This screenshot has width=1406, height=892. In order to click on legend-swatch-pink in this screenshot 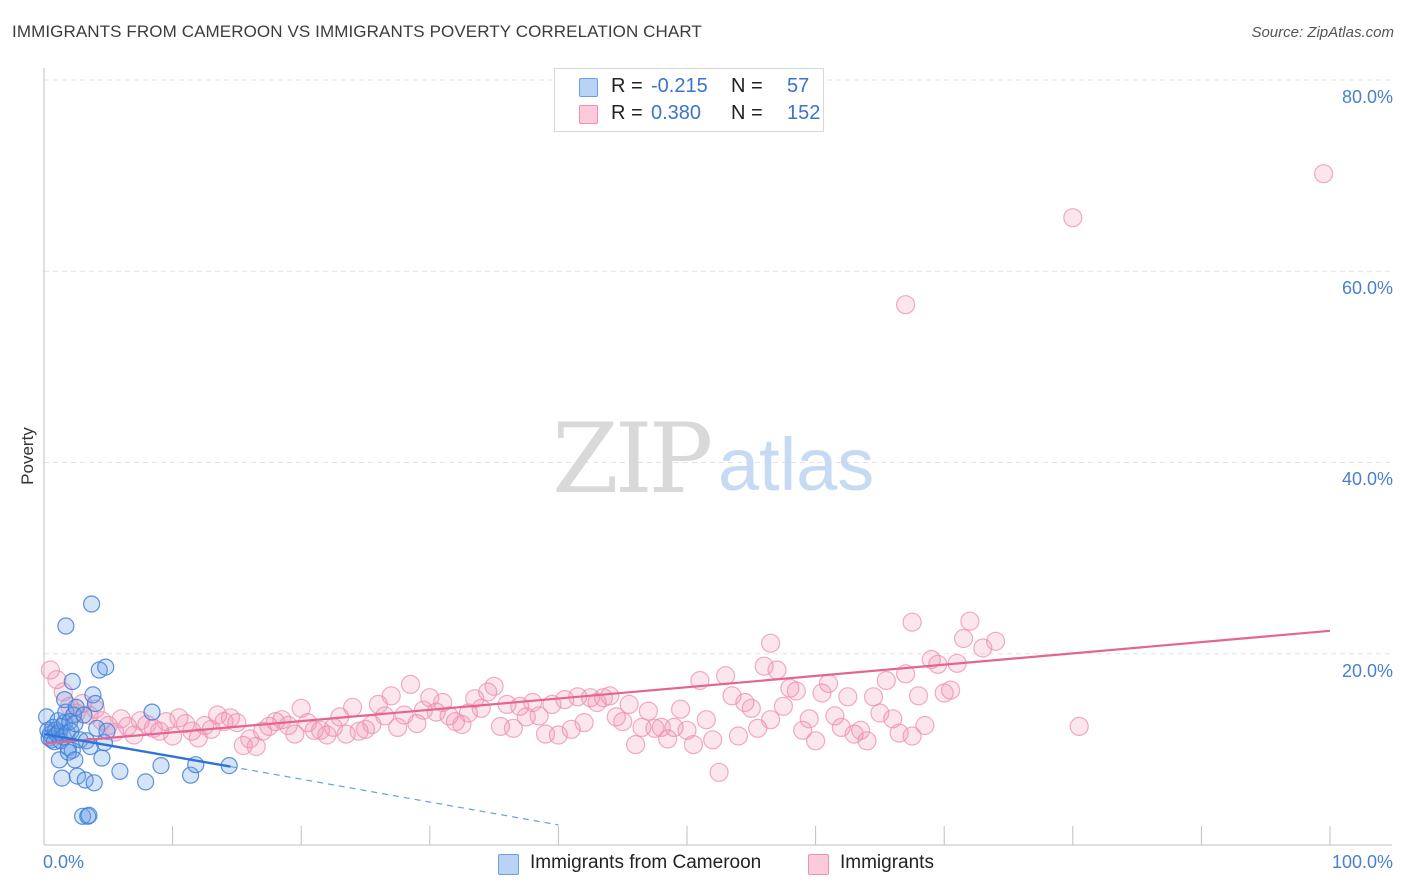, I will do `click(588, 114)`.